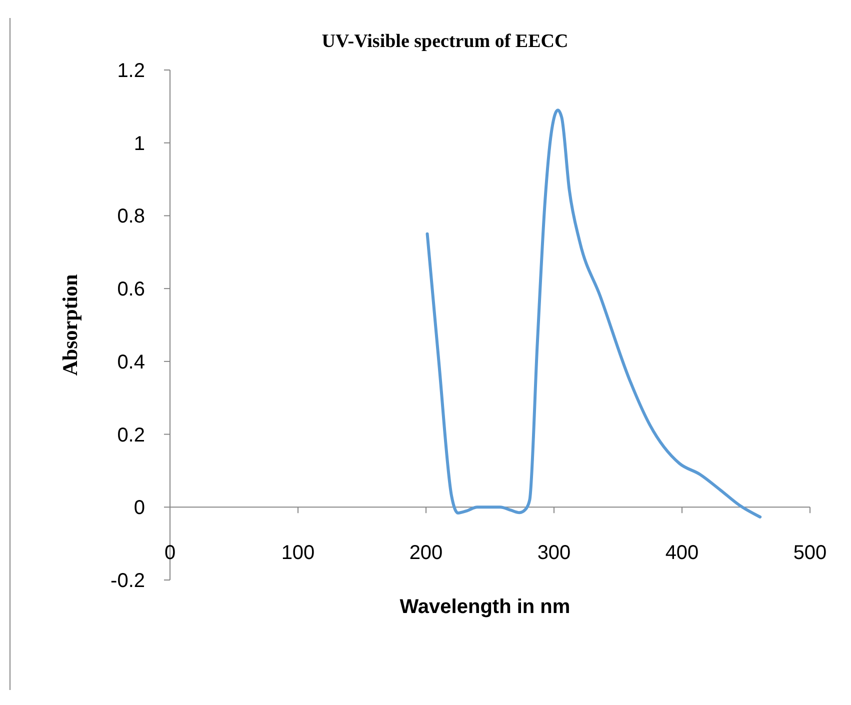 This screenshot has height=705, width=851. Describe the element at coordinates (131, 435) in the screenshot. I see `y-tick-label: 0.2` at that location.